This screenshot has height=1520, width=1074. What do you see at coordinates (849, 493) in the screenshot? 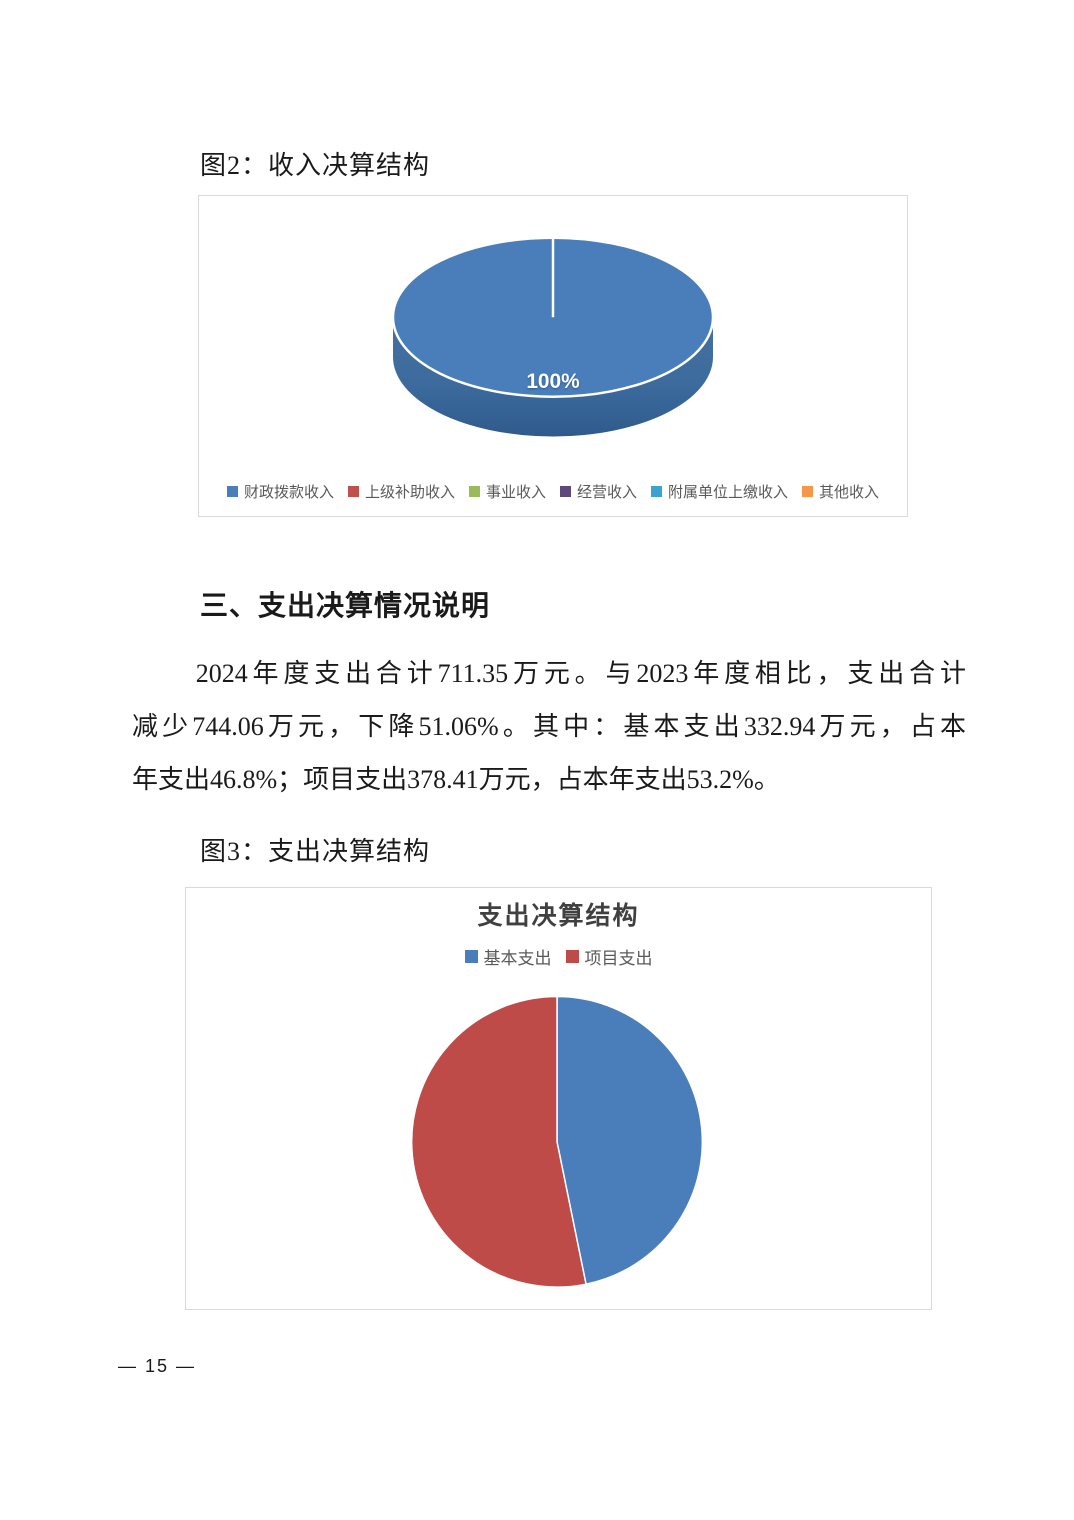
I see `legend-label: 其他收入` at bounding box center [849, 493].